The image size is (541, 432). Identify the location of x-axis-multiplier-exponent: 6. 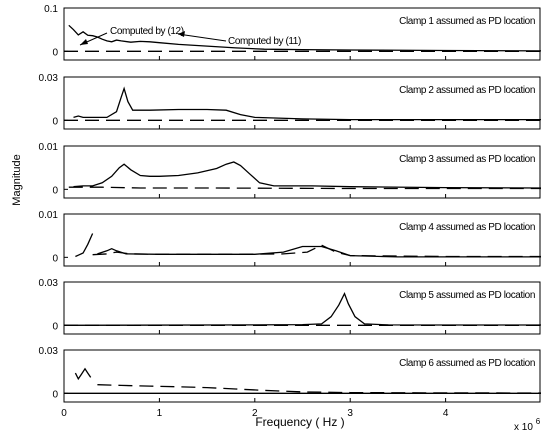
(538, 421).